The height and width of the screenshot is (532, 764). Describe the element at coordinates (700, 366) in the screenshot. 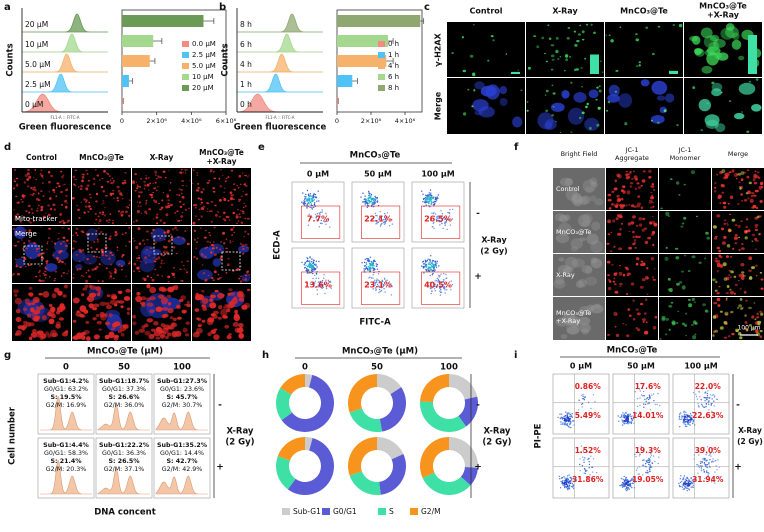

I see `column-header: 100 μM` at that location.